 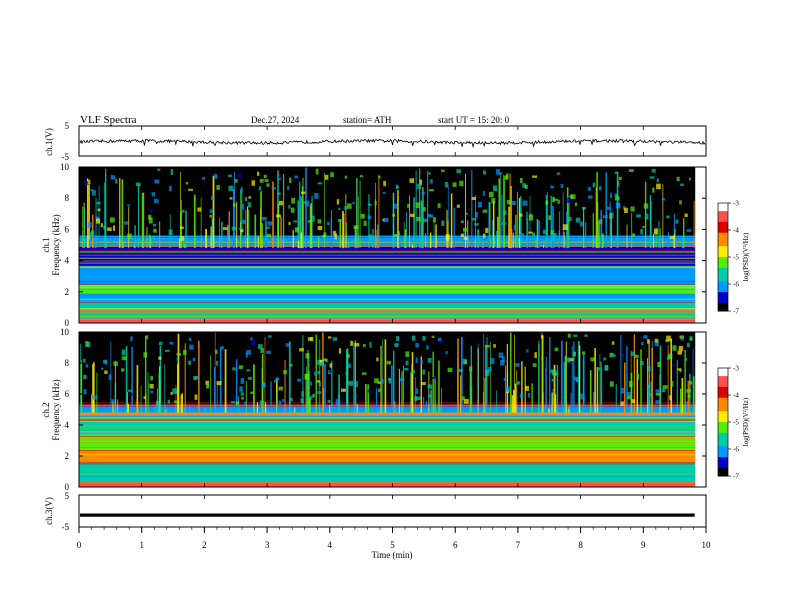 What do you see at coordinates (455, 545) in the screenshot?
I see `time-tick-label: 6` at bounding box center [455, 545].